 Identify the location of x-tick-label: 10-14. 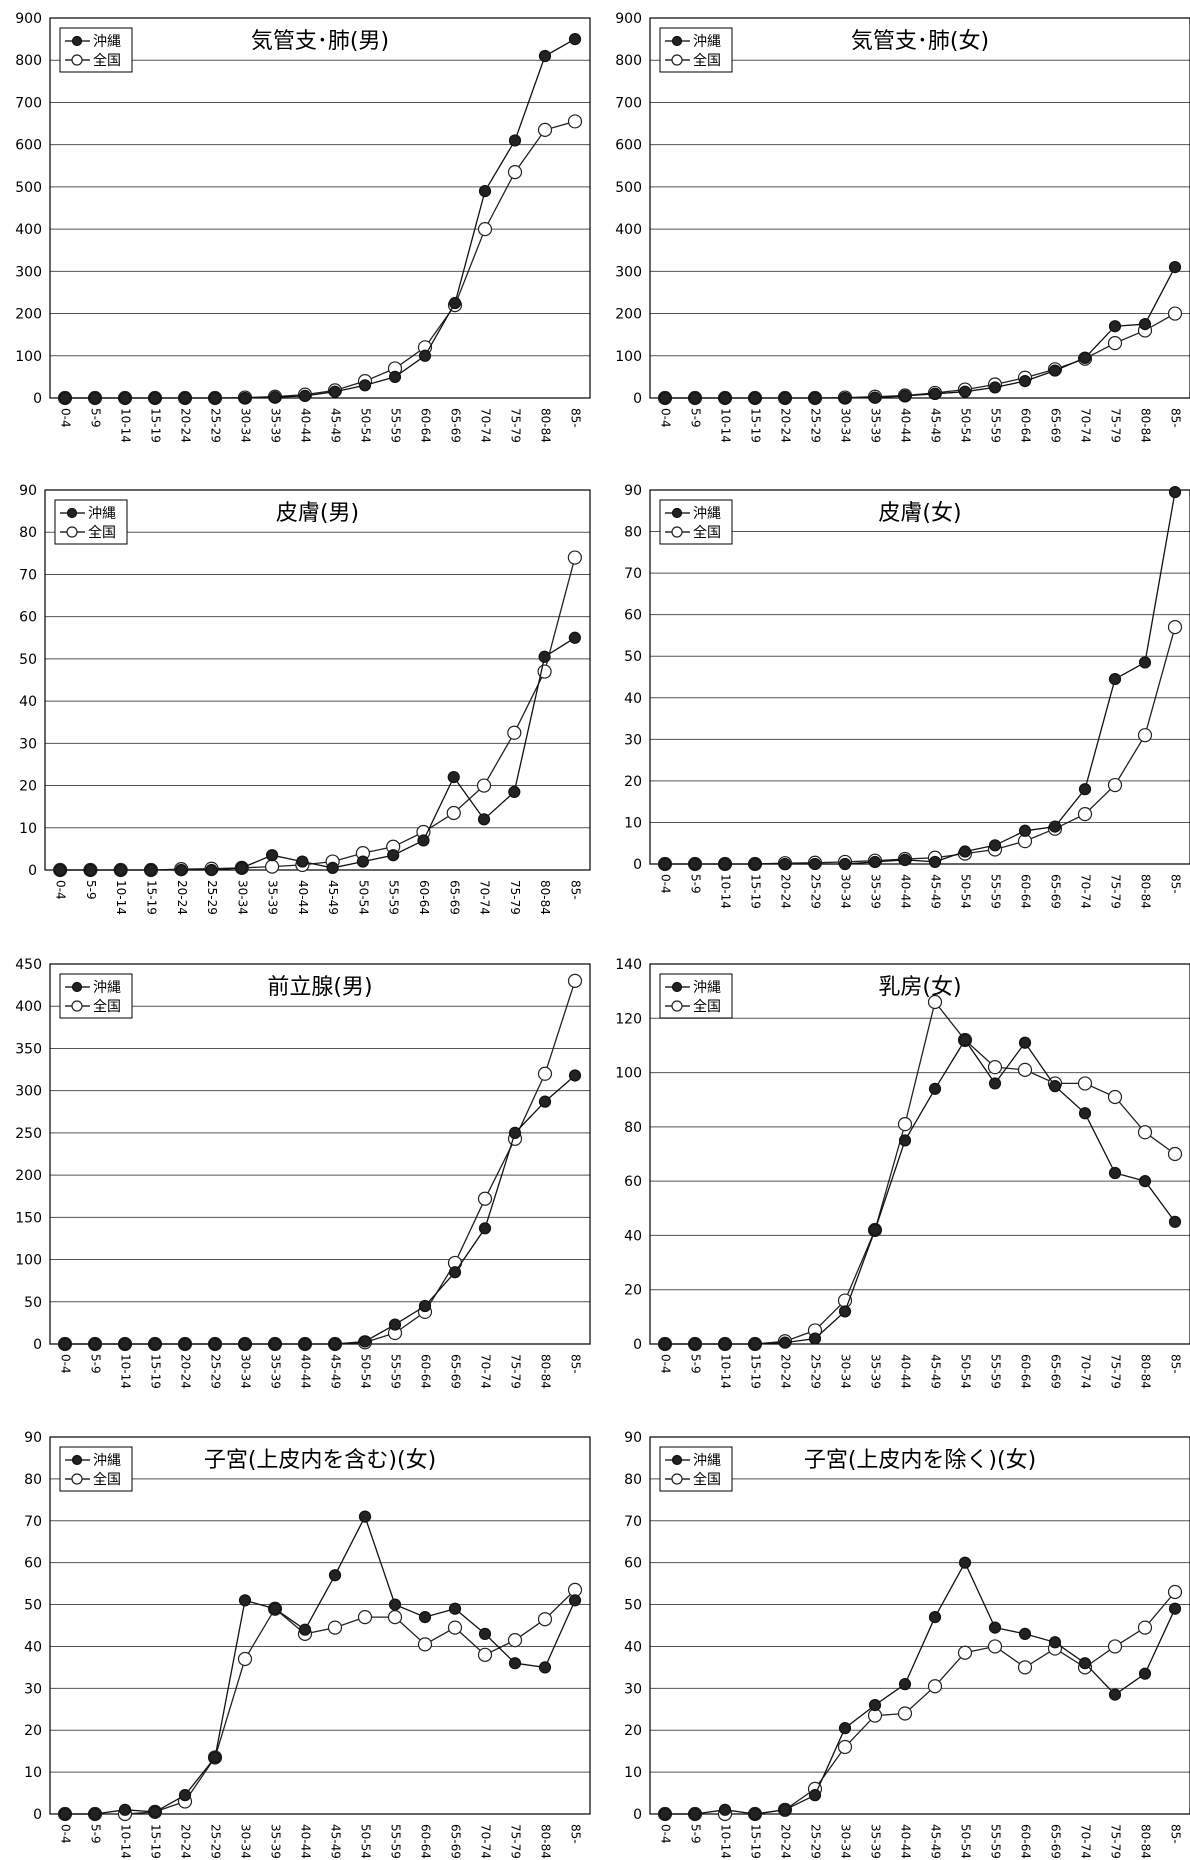
(121, 897).